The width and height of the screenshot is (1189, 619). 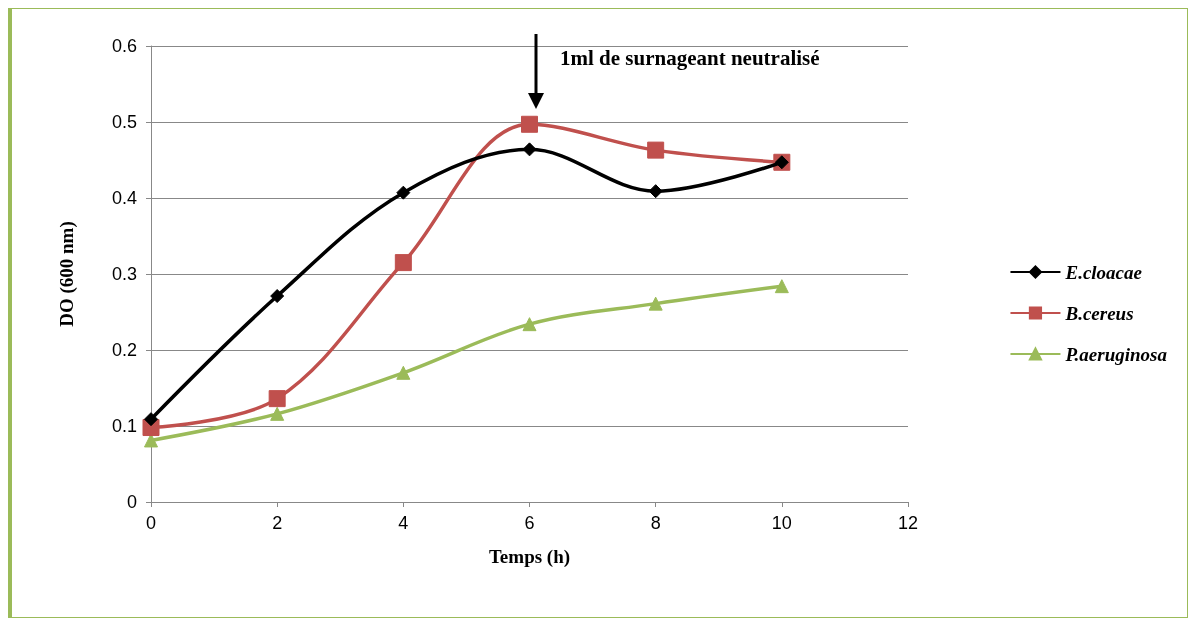 I want to click on x-tick-label: 2, so click(x=277, y=523).